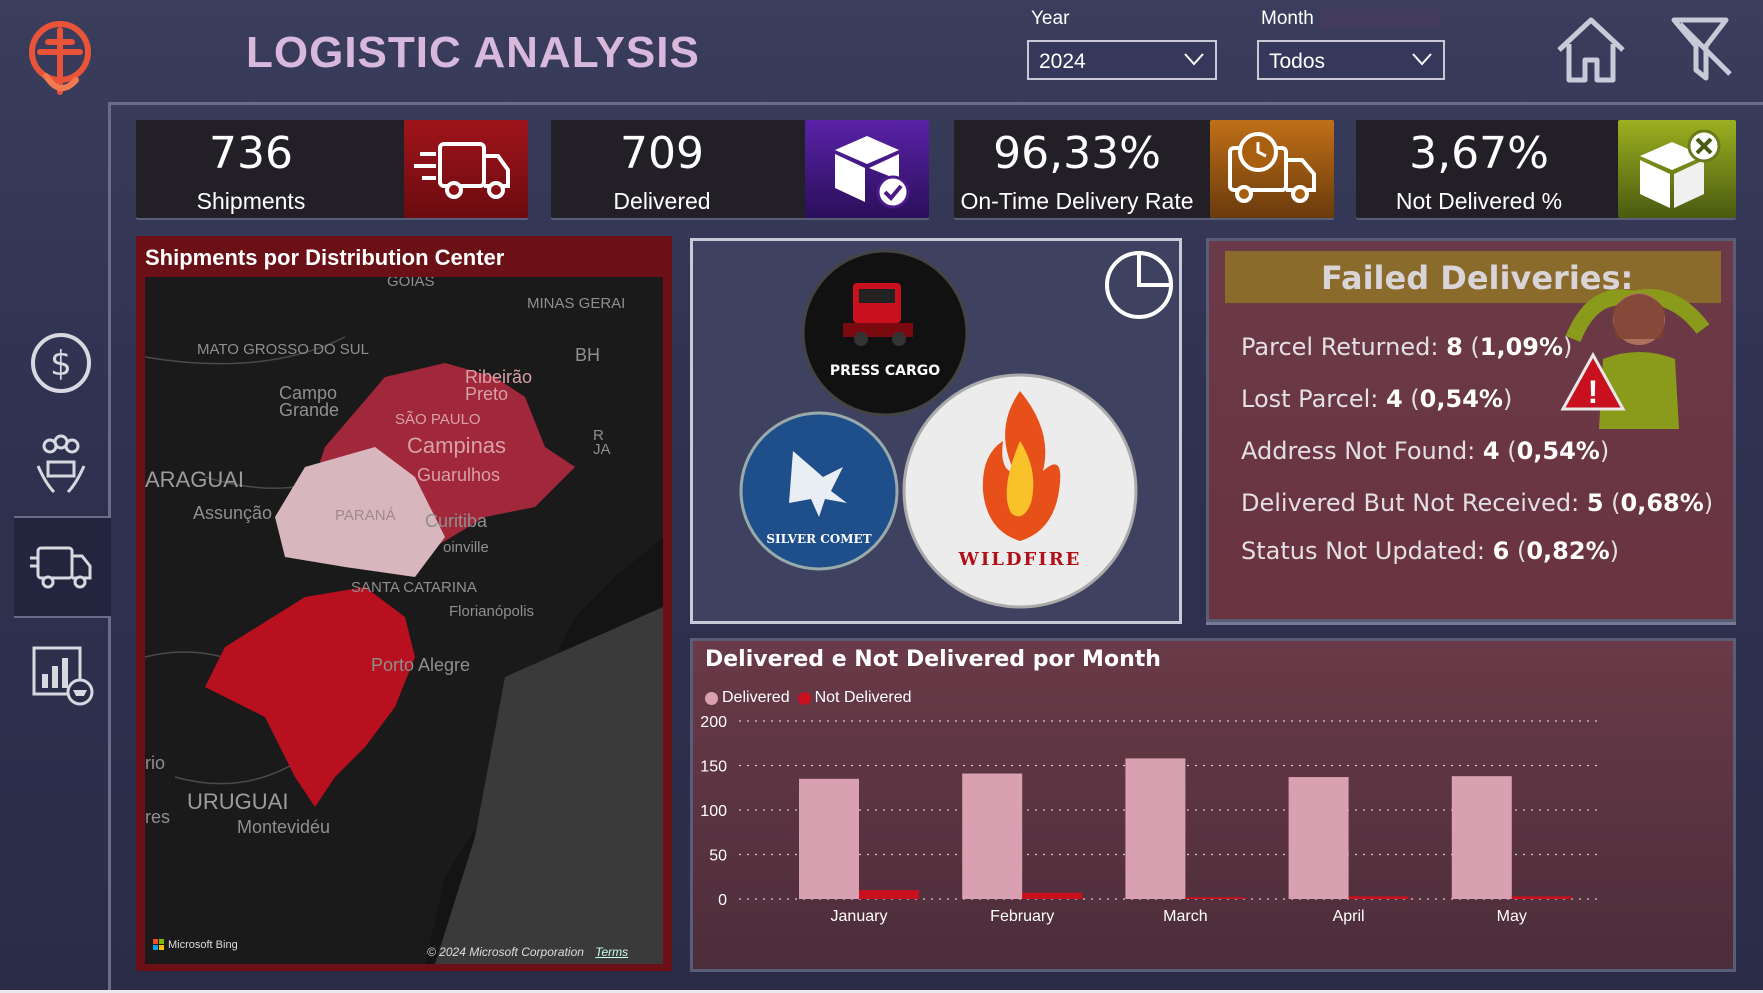 The width and height of the screenshot is (1763, 993). I want to click on y-tick-label: 50, so click(718, 856).